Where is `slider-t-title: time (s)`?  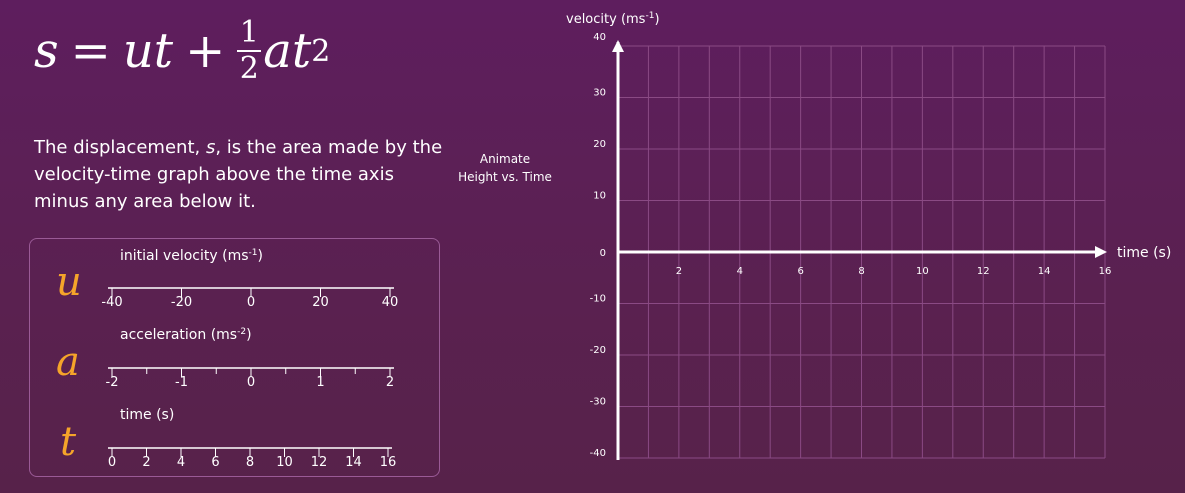 slider-t-title: time (s) is located at coordinates (147, 415).